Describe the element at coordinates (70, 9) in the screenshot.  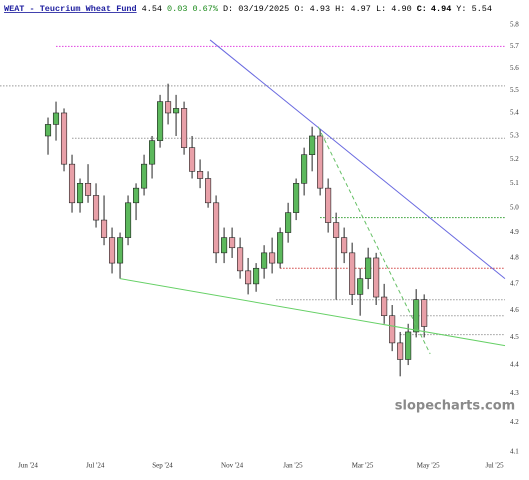
I see `ticker-title: WEAT - Teucrium Wheat Fund` at that location.